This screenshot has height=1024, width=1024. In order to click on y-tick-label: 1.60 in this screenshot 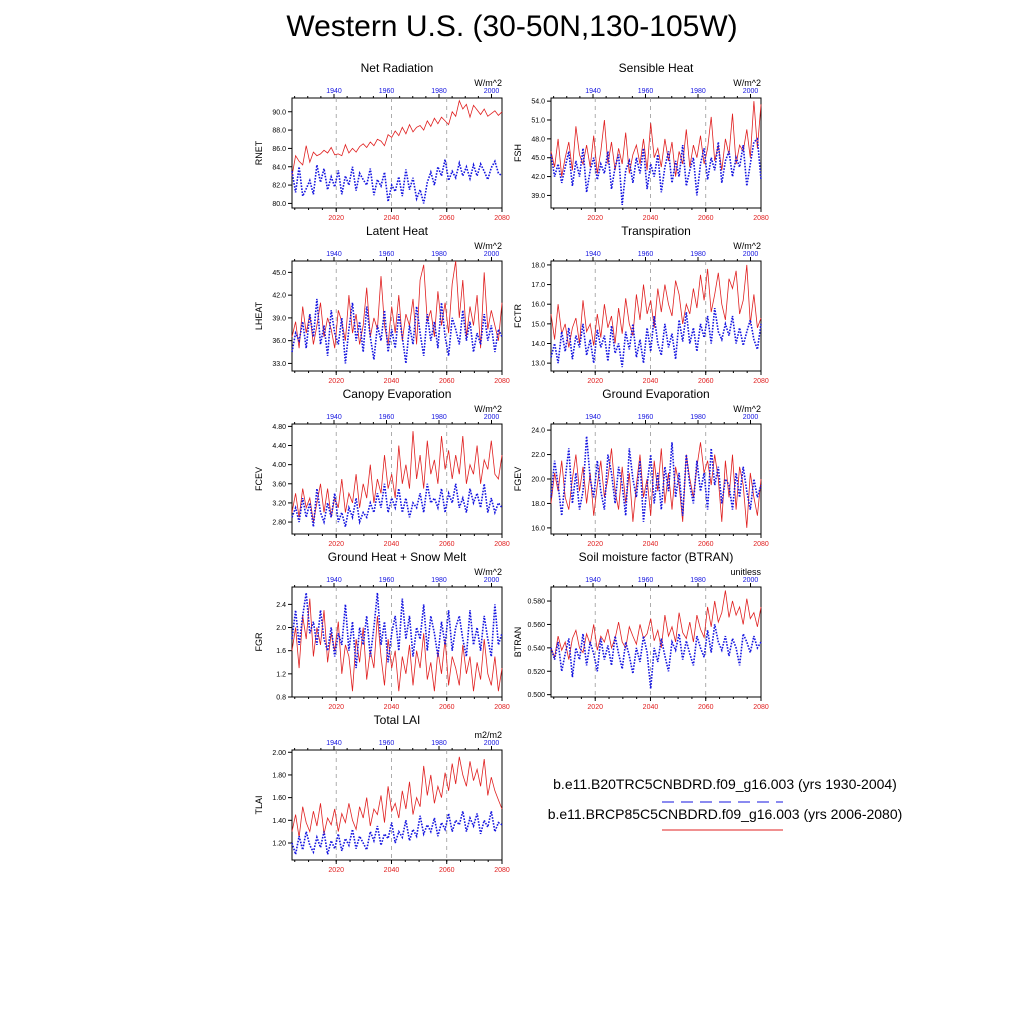, I will do `click(279, 798)`.